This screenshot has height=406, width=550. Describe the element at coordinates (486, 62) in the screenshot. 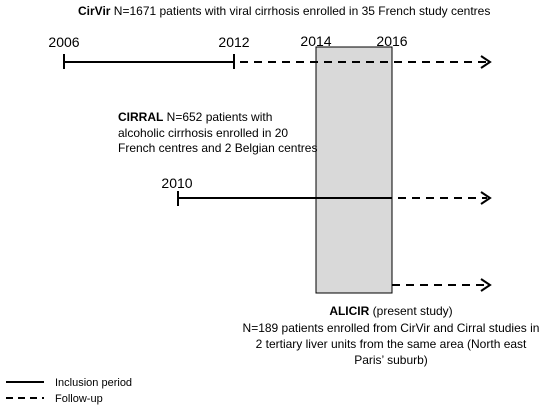

I see `cirvir-arrowhead` at that location.